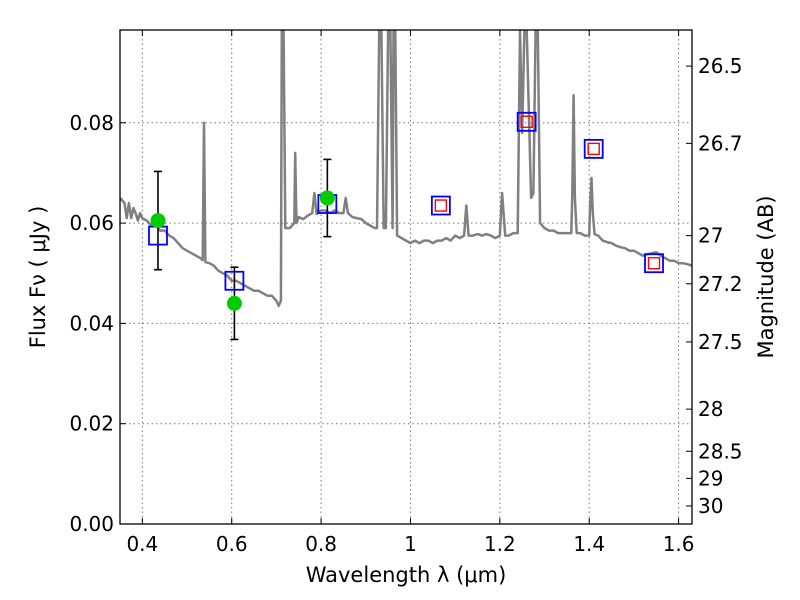  What do you see at coordinates (410, 544) in the screenshot?
I see `x-tick-label: 1` at bounding box center [410, 544].